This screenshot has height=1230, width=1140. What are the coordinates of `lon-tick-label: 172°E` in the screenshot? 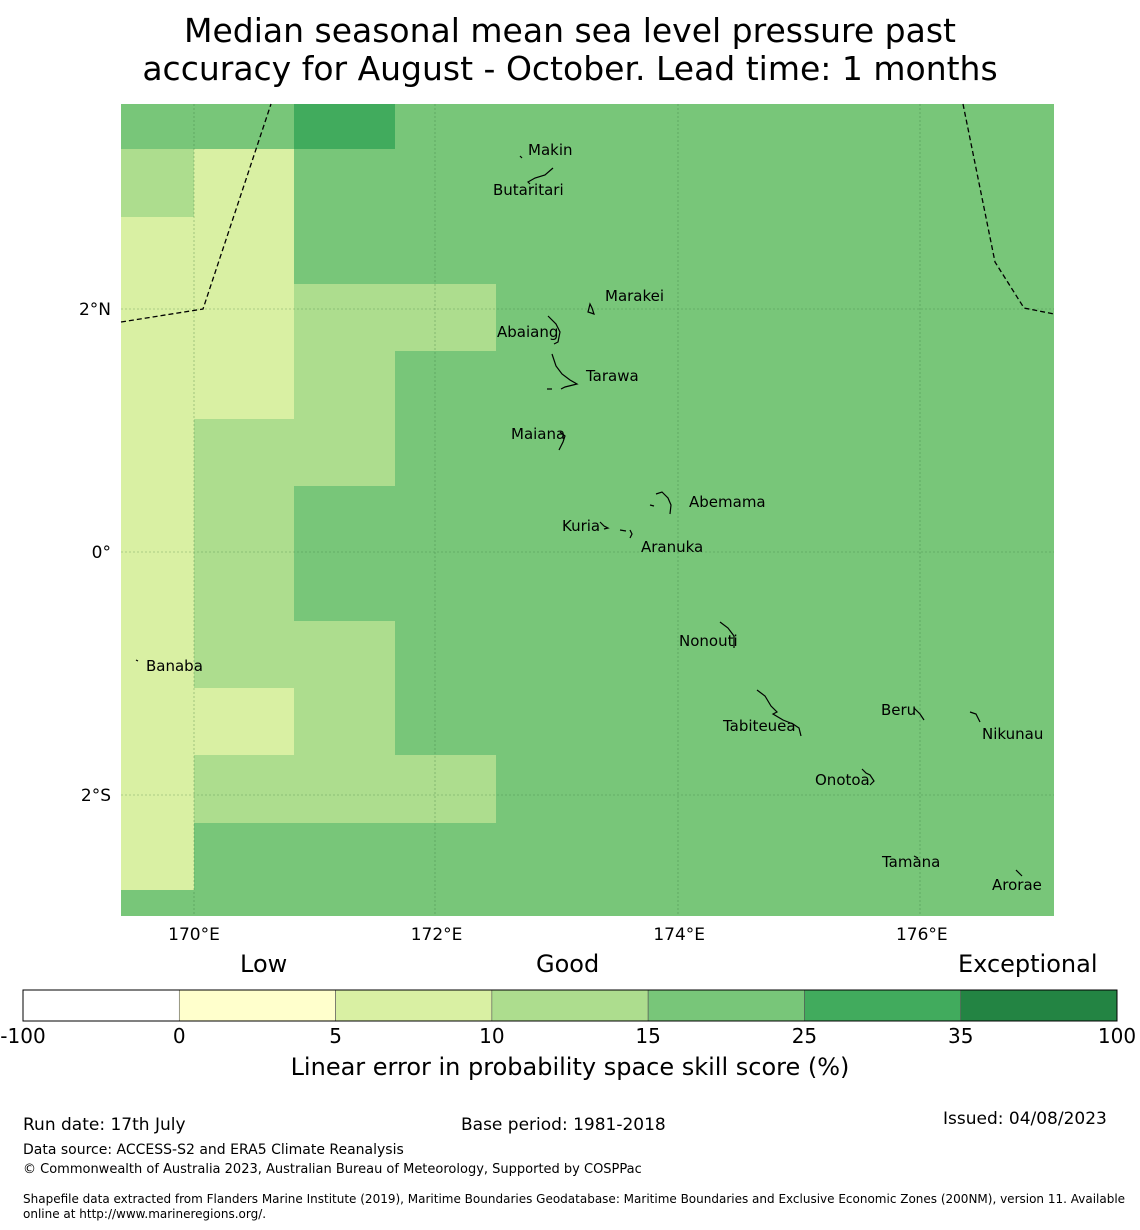 It's located at (437, 935).